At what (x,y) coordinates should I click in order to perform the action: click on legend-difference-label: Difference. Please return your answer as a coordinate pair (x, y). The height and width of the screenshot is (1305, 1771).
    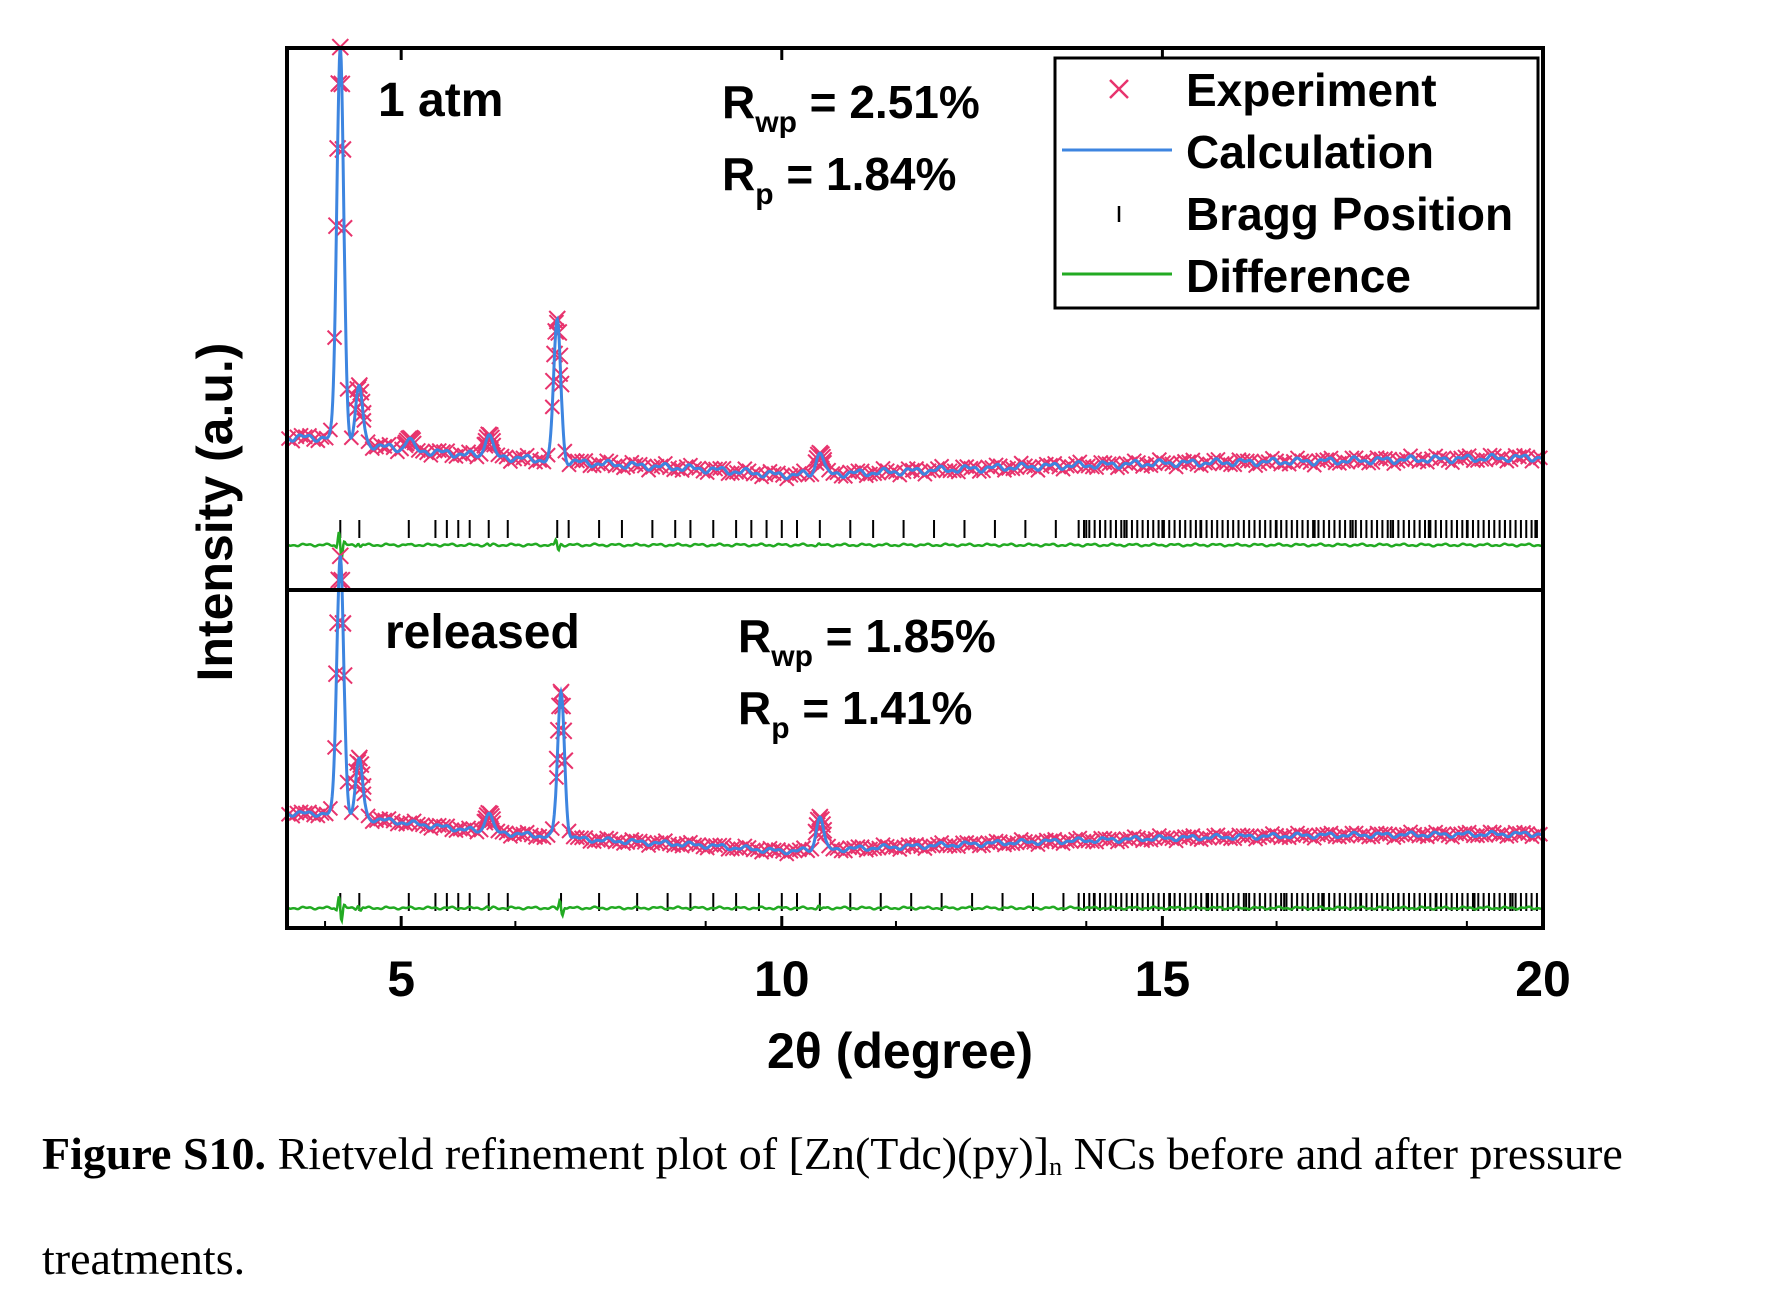
    Looking at the image, I should click on (1298, 276).